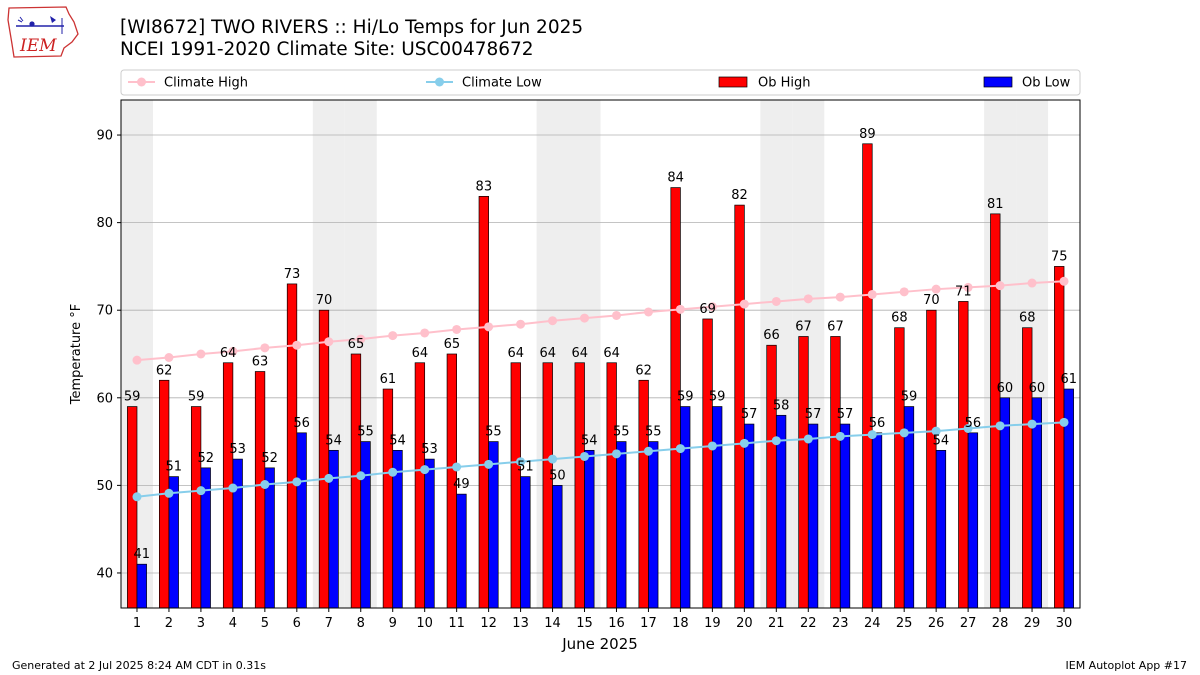 This screenshot has height=675, width=1200. Describe the element at coordinates (108, 355) in the screenshot. I see `y-axis: 40 50 60 70 80 90` at that location.